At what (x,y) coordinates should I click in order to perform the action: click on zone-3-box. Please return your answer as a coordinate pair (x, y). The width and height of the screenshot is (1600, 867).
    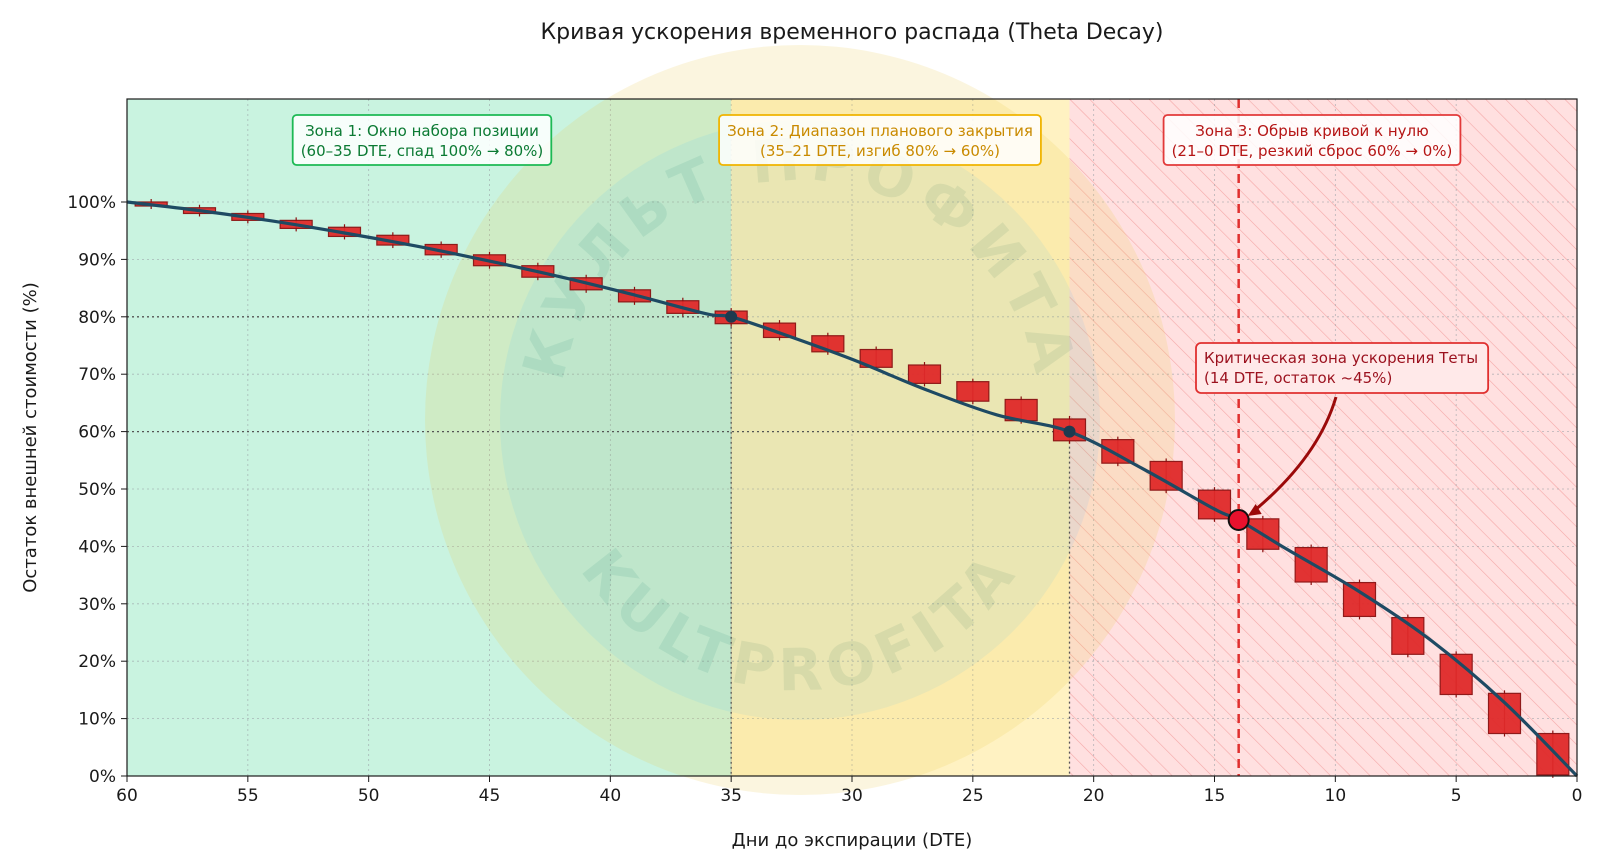
    Looking at the image, I should click on (1312, 140).